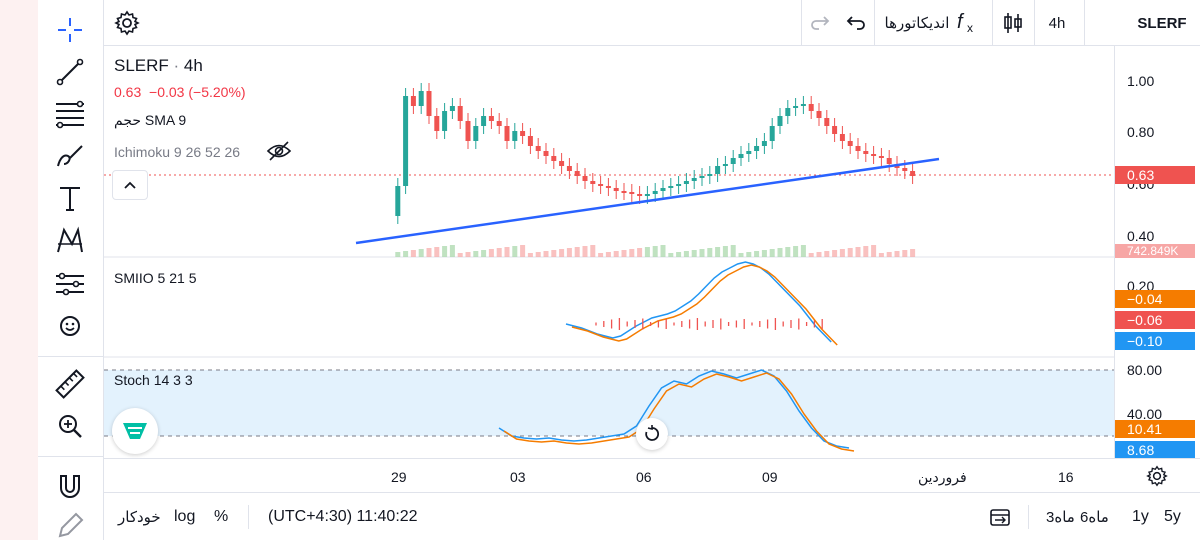  What do you see at coordinates (221, 516) in the screenshot?
I see `percent-scale-button: %` at bounding box center [221, 516].